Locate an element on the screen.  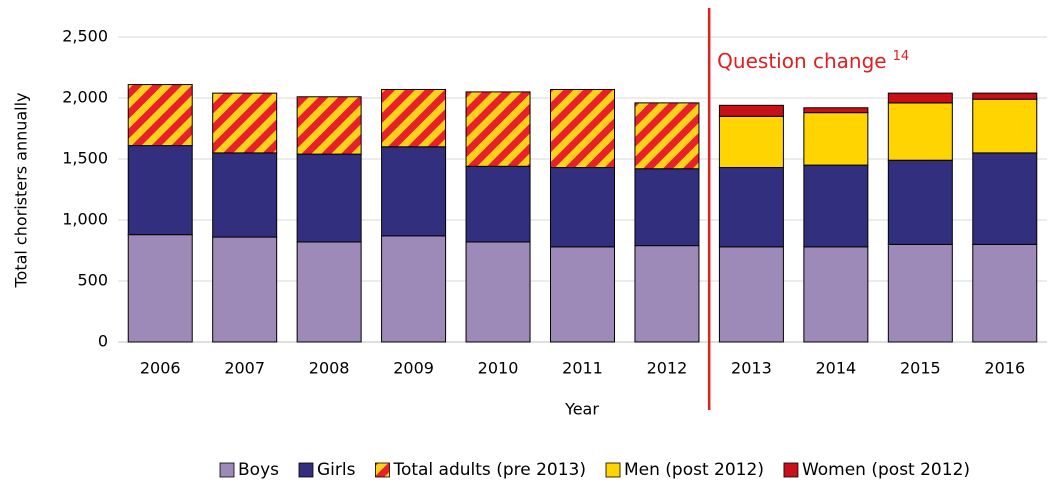
y-tick-label: 1,500 is located at coordinates (85, 158).